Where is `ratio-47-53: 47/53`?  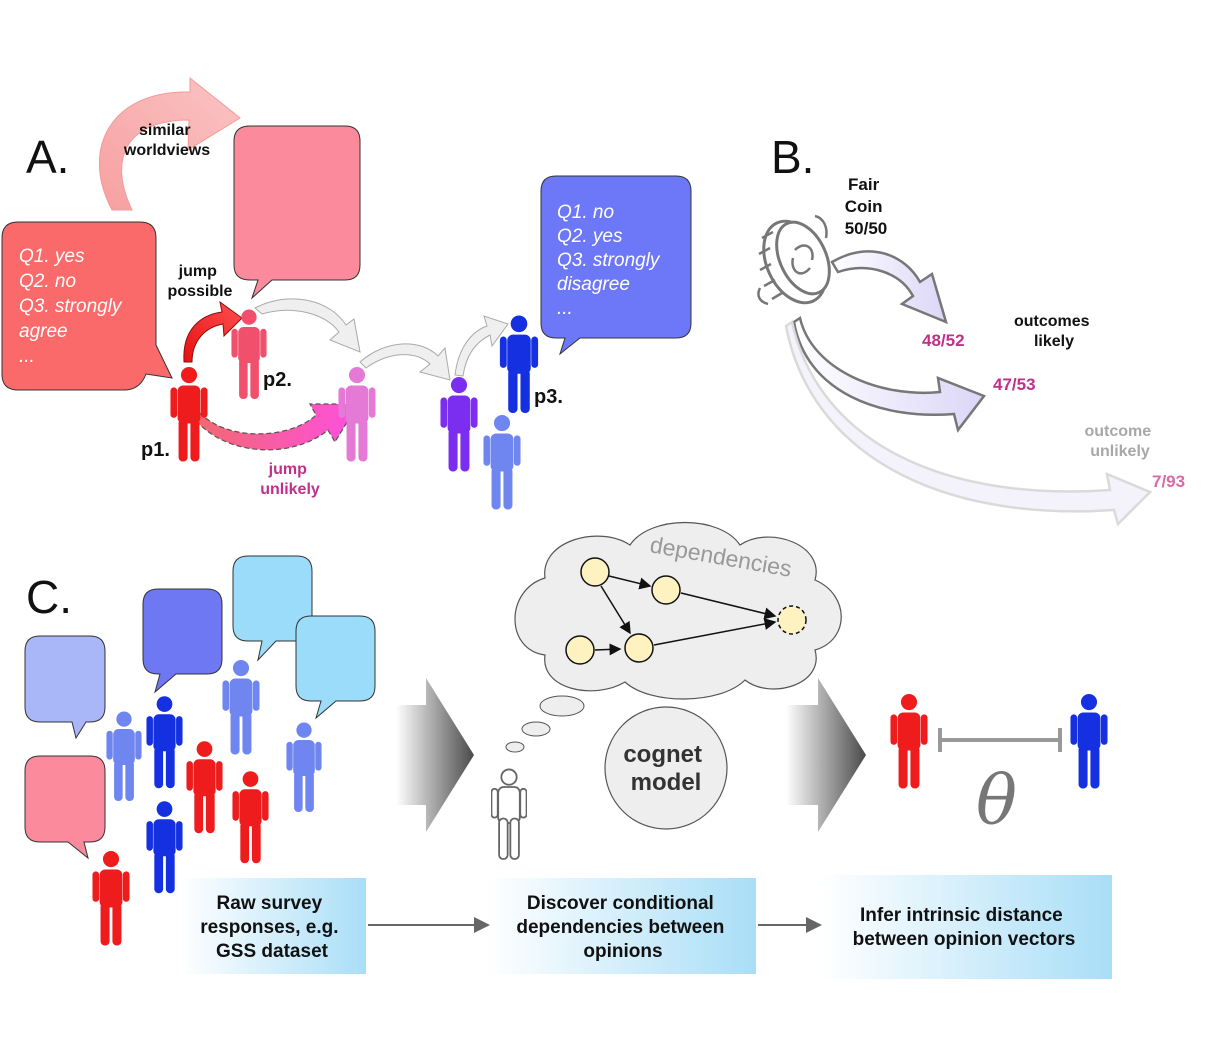 ratio-47-53: 47/53 is located at coordinates (1014, 384).